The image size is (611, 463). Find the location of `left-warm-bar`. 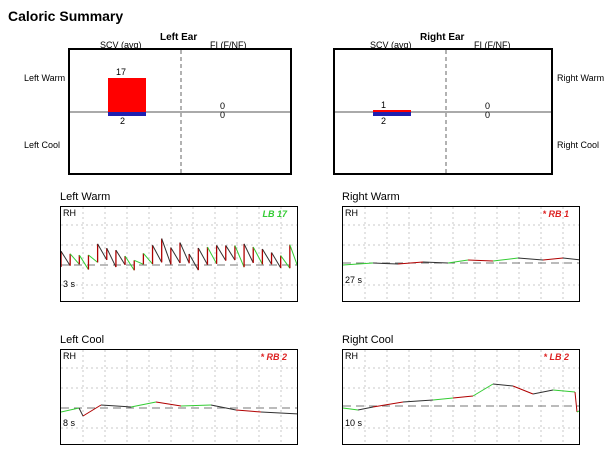

left-warm-bar is located at coordinates (127, 95).